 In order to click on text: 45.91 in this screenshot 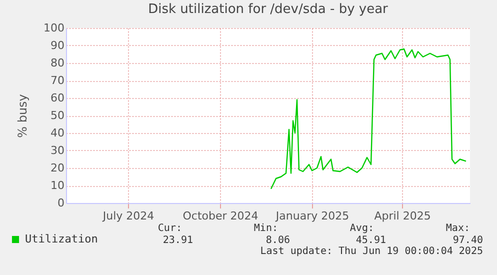, I will do `click(371, 240)`.